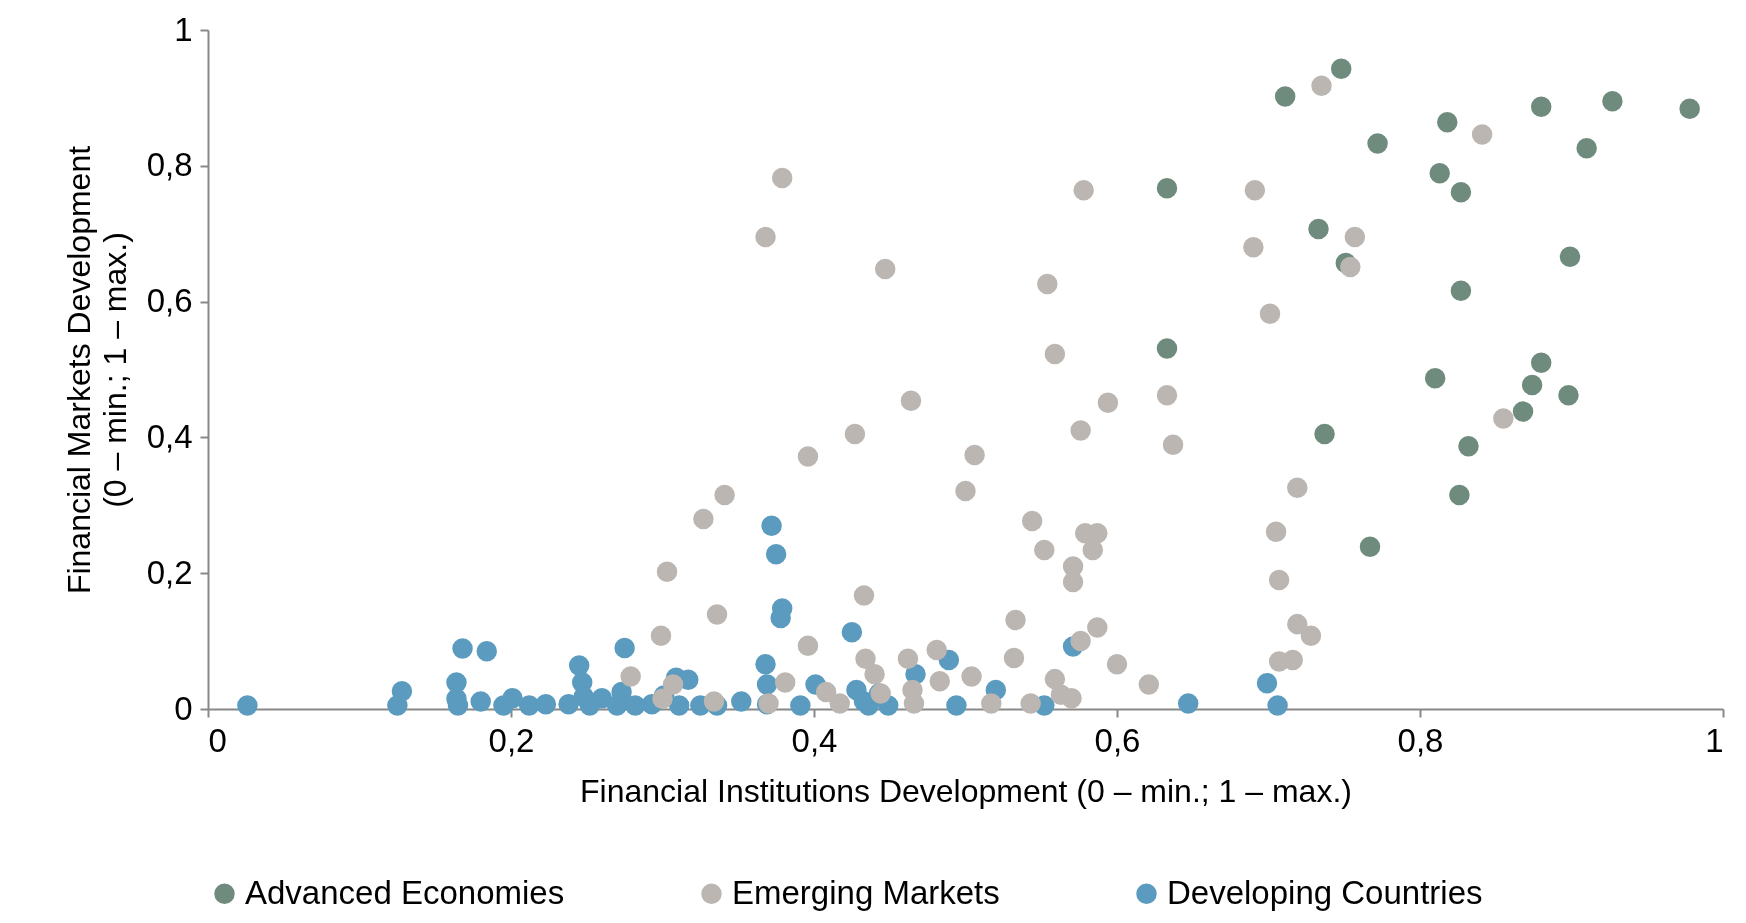  Describe the element at coordinates (1325, 892) in the screenshot. I see `legend-label: Developing Countries` at that location.